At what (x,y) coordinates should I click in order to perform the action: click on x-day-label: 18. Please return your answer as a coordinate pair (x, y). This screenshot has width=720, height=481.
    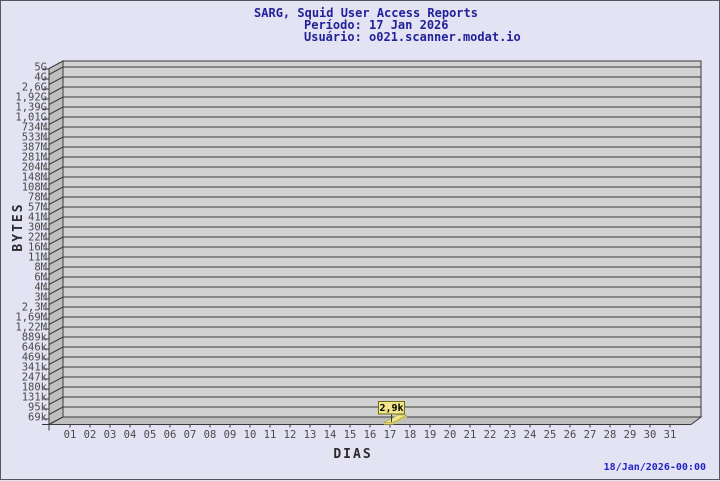
    Looking at the image, I should click on (410, 435).